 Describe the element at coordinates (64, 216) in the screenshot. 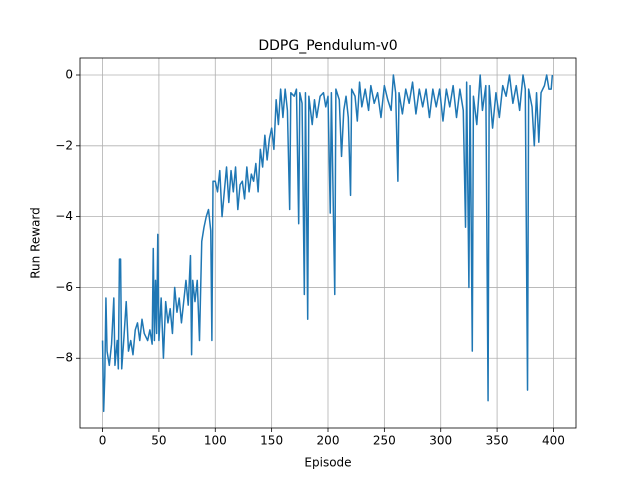

I see `y-tick-label: −4` at that location.